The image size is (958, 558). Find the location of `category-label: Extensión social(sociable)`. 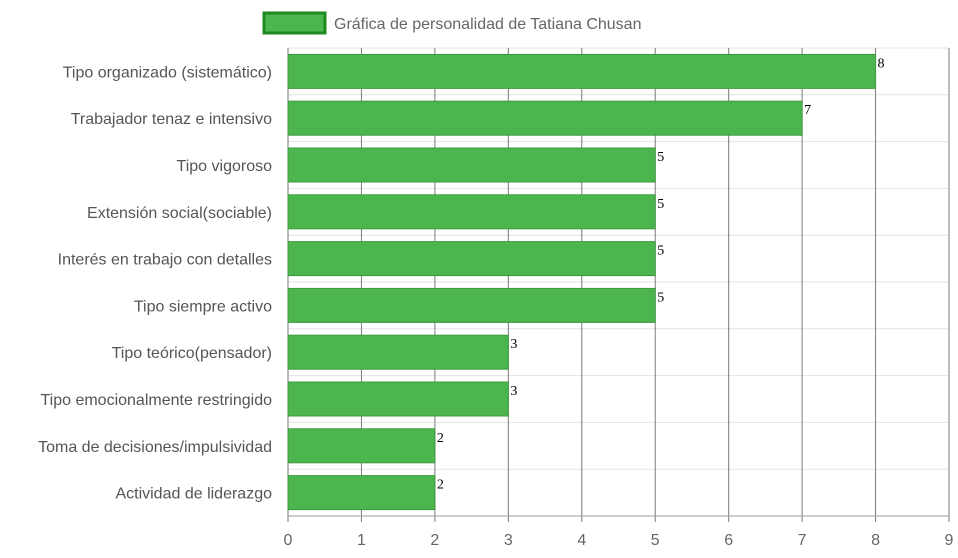

category-label: Extensión social(sociable) is located at coordinates (179, 213).